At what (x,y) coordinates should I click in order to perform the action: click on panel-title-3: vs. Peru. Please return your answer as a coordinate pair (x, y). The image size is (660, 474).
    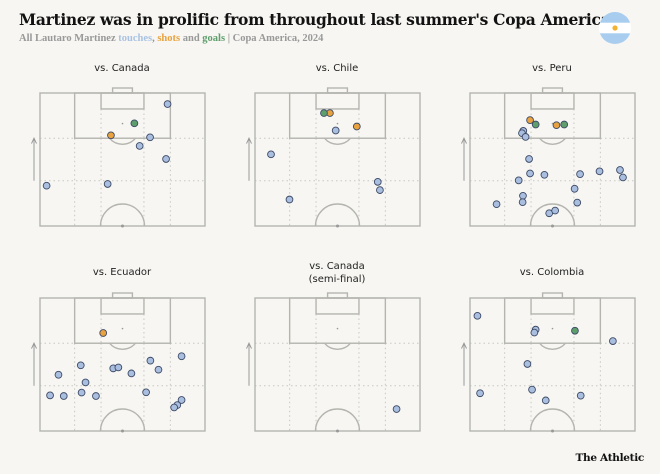
    Looking at the image, I should click on (552, 68).